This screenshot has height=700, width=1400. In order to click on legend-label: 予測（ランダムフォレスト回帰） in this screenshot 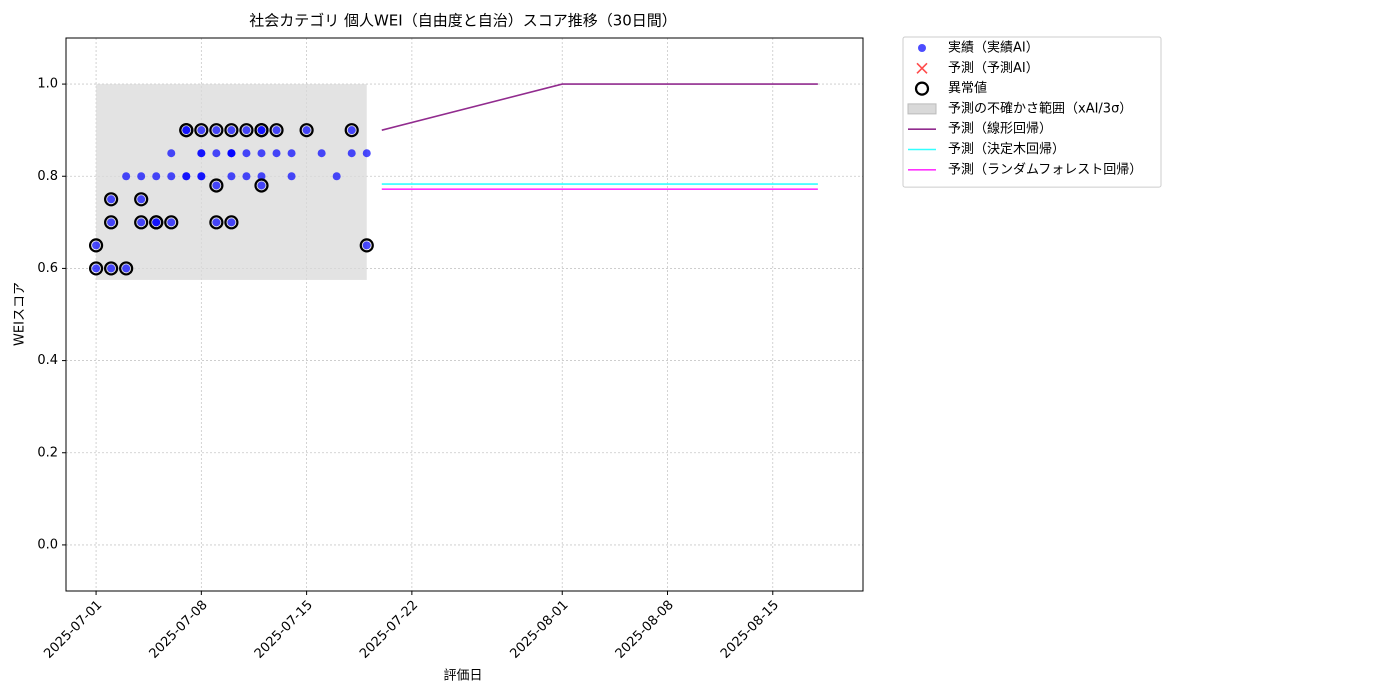, I will do `click(1045, 169)`.